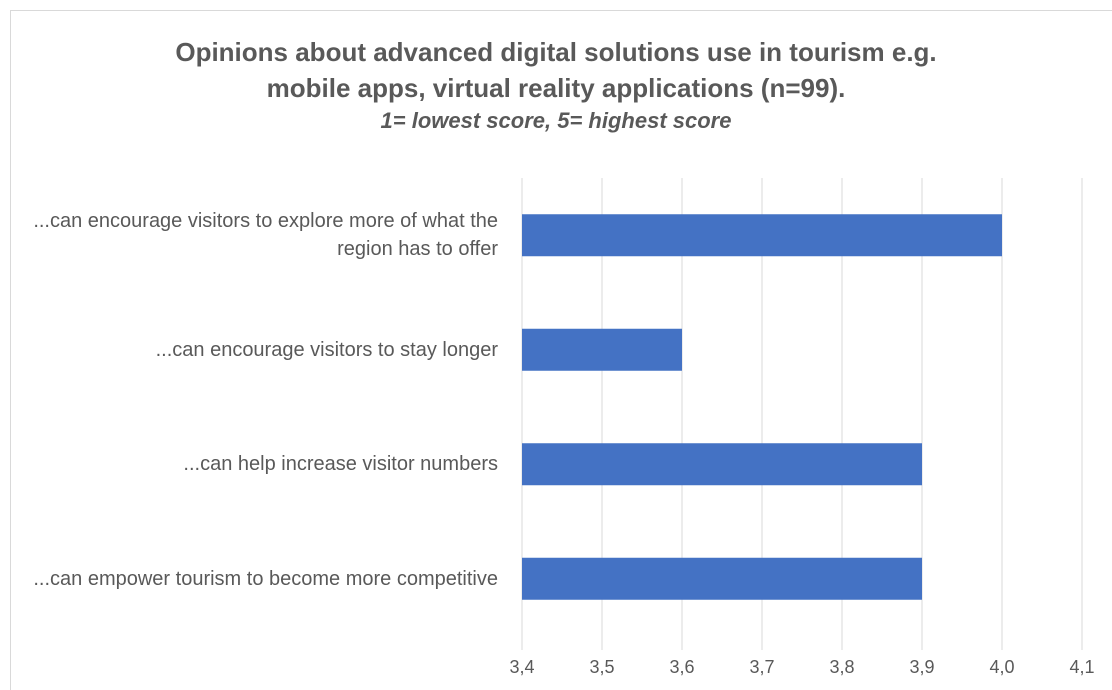 The width and height of the screenshot is (1112, 690). I want to click on x-tick-label: 3,5, so click(601, 667).